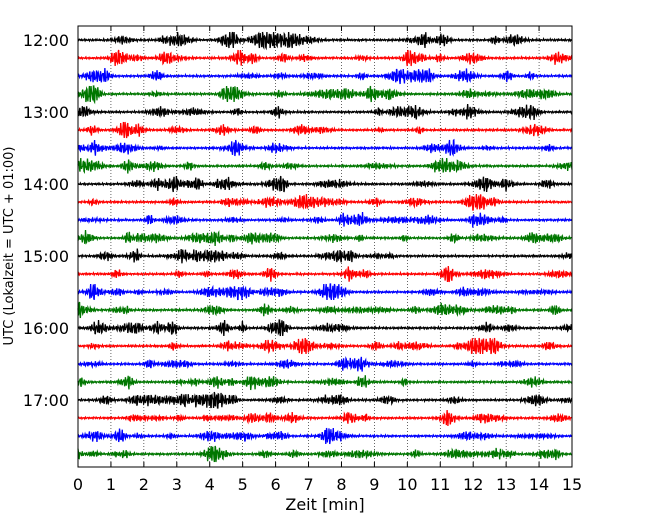 The image size is (650, 520). Describe the element at coordinates (325, 202) in the screenshot. I see `trace-14:15` at that location.